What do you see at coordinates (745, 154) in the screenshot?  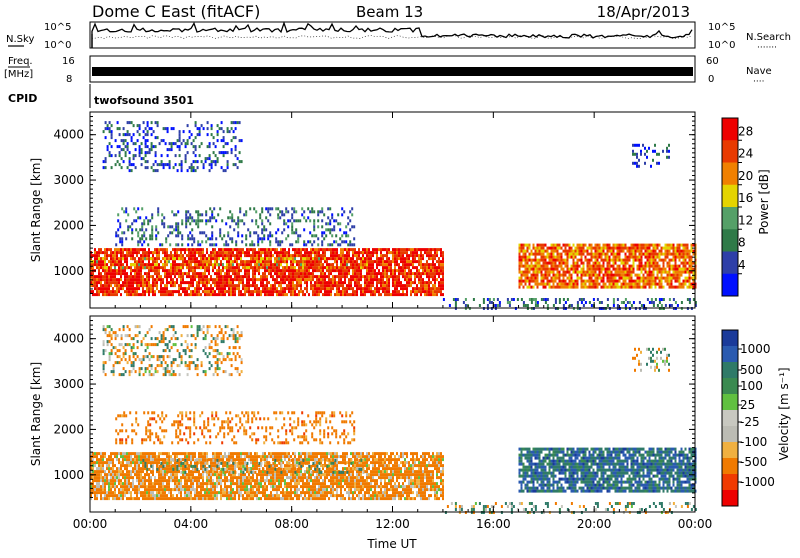 I see `power-colorbar-tick-label: 24` at bounding box center [745, 154].